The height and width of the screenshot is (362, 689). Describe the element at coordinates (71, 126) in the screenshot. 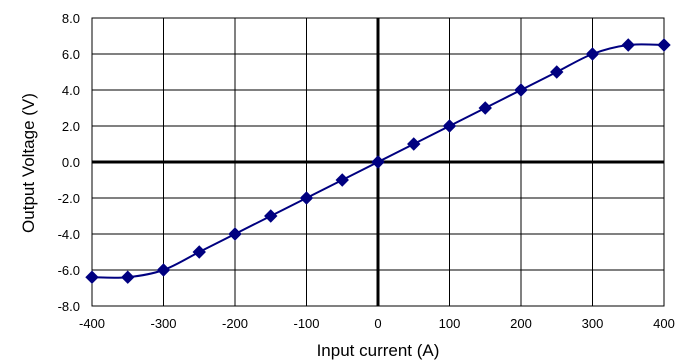

I see `y-tick-label: 2.0` at that location.